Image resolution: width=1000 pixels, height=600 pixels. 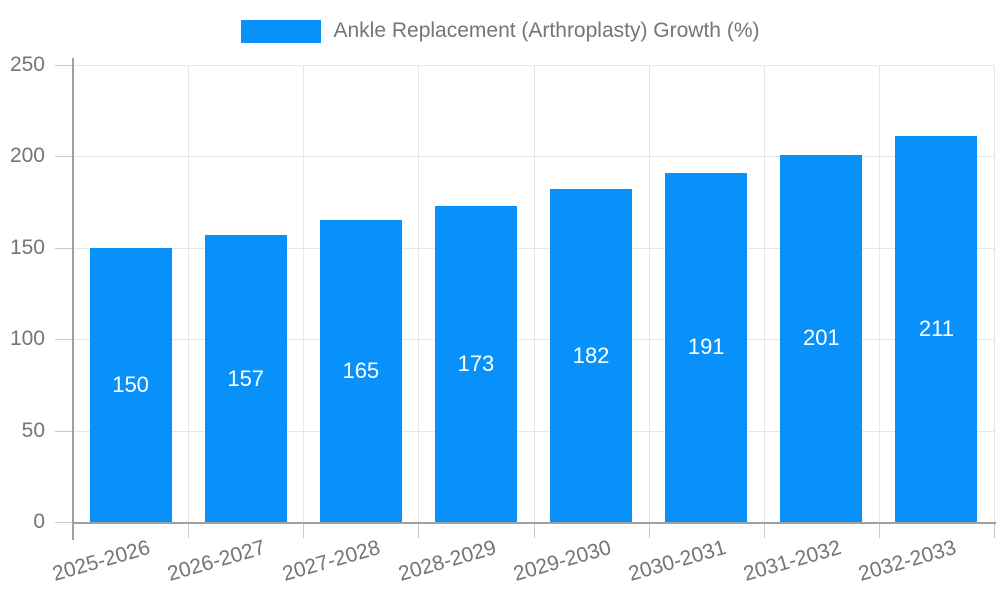 What do you see at coordinates (73, 299) in the screenshot?
I see `y-axis-line` at bounding box center [73, 299].